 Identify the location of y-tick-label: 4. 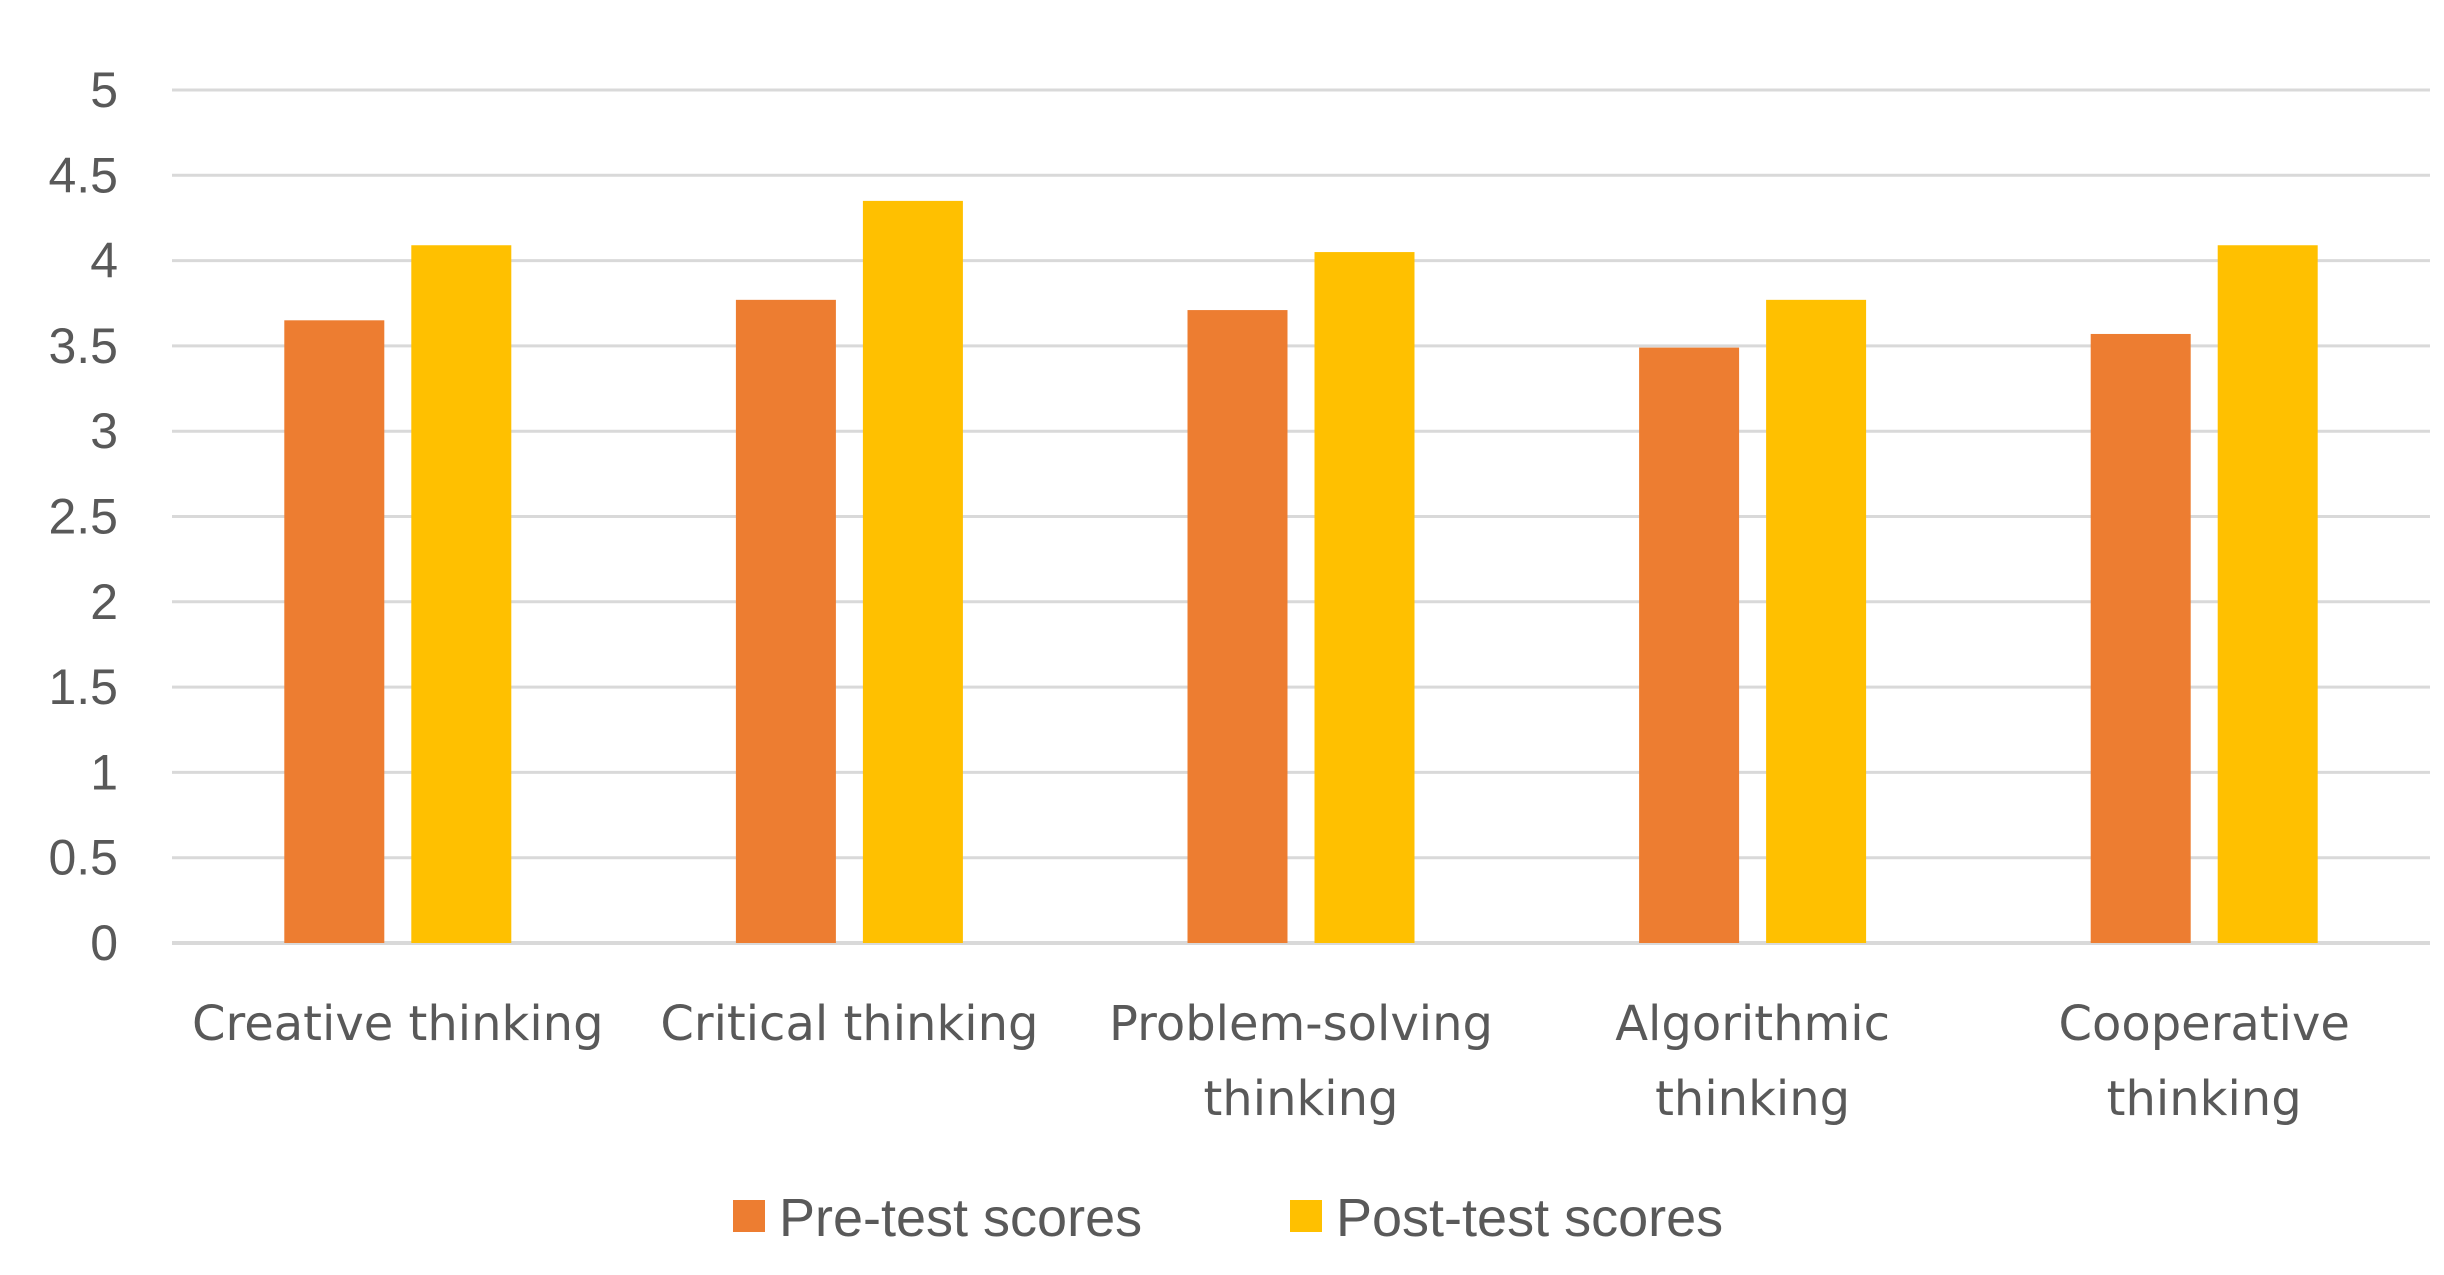
(104, 261).